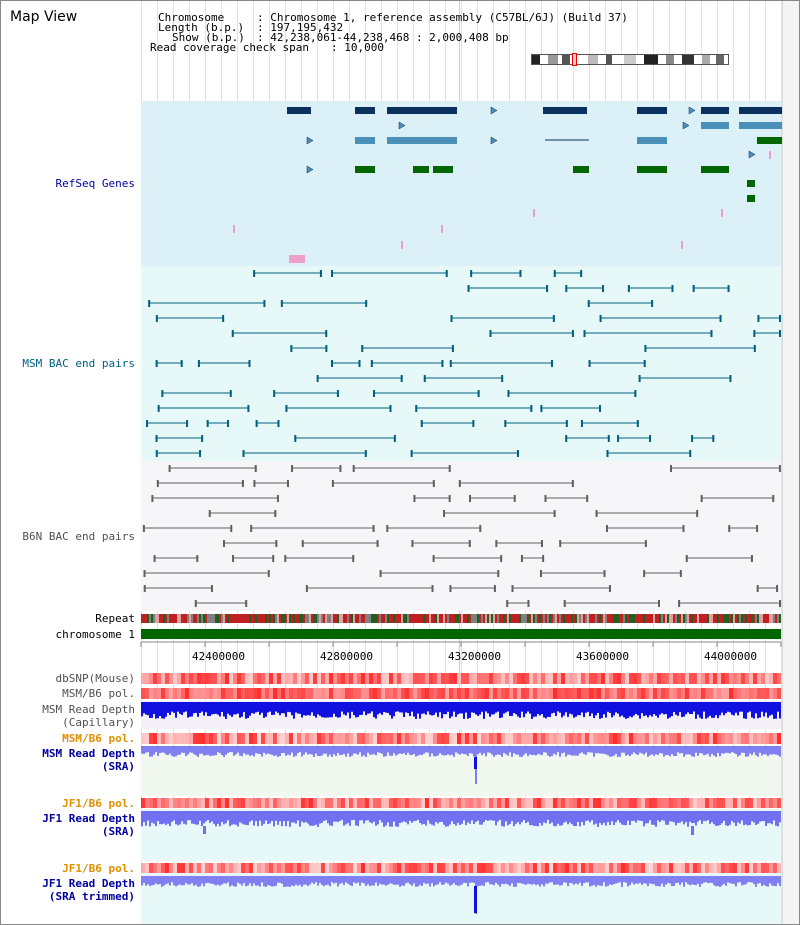  I want to click on vertical-scrollbar, so click(790, 462).